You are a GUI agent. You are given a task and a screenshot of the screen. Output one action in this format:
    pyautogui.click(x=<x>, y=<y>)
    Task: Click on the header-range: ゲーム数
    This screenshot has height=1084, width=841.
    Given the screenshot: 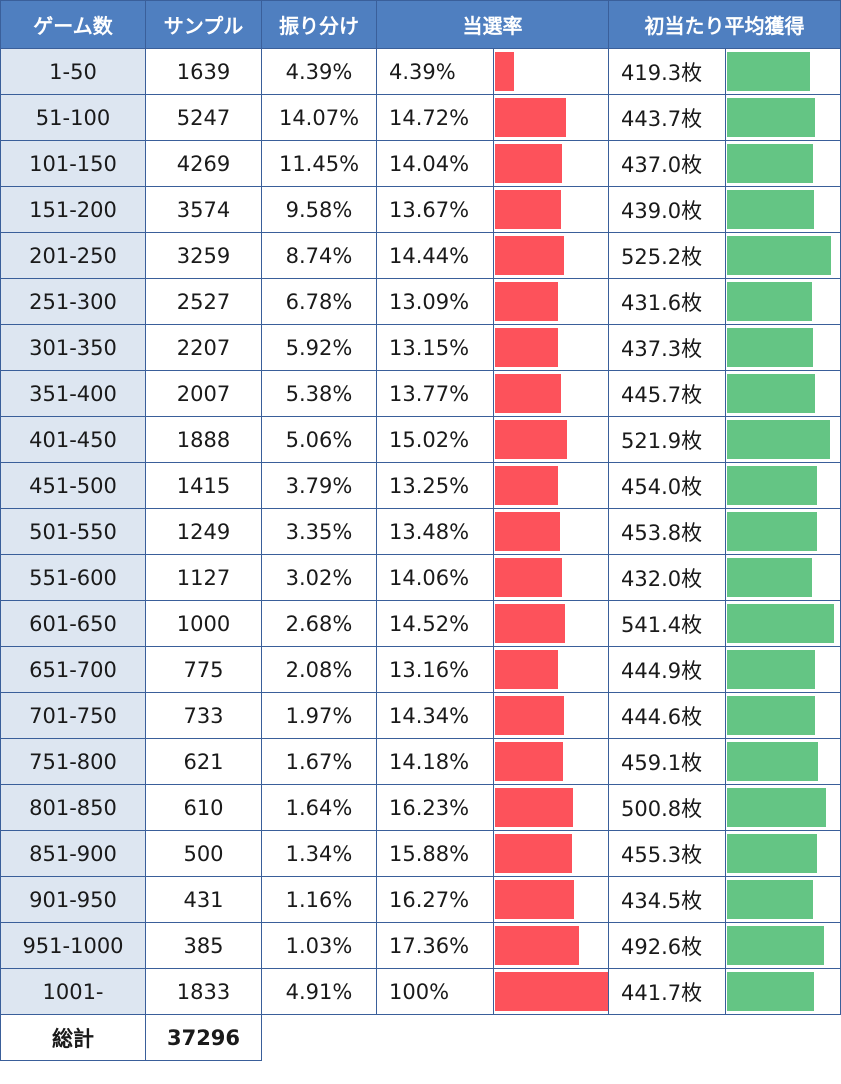 What is the action you would take?
    pyautogui.click(x=73, y=24)
    